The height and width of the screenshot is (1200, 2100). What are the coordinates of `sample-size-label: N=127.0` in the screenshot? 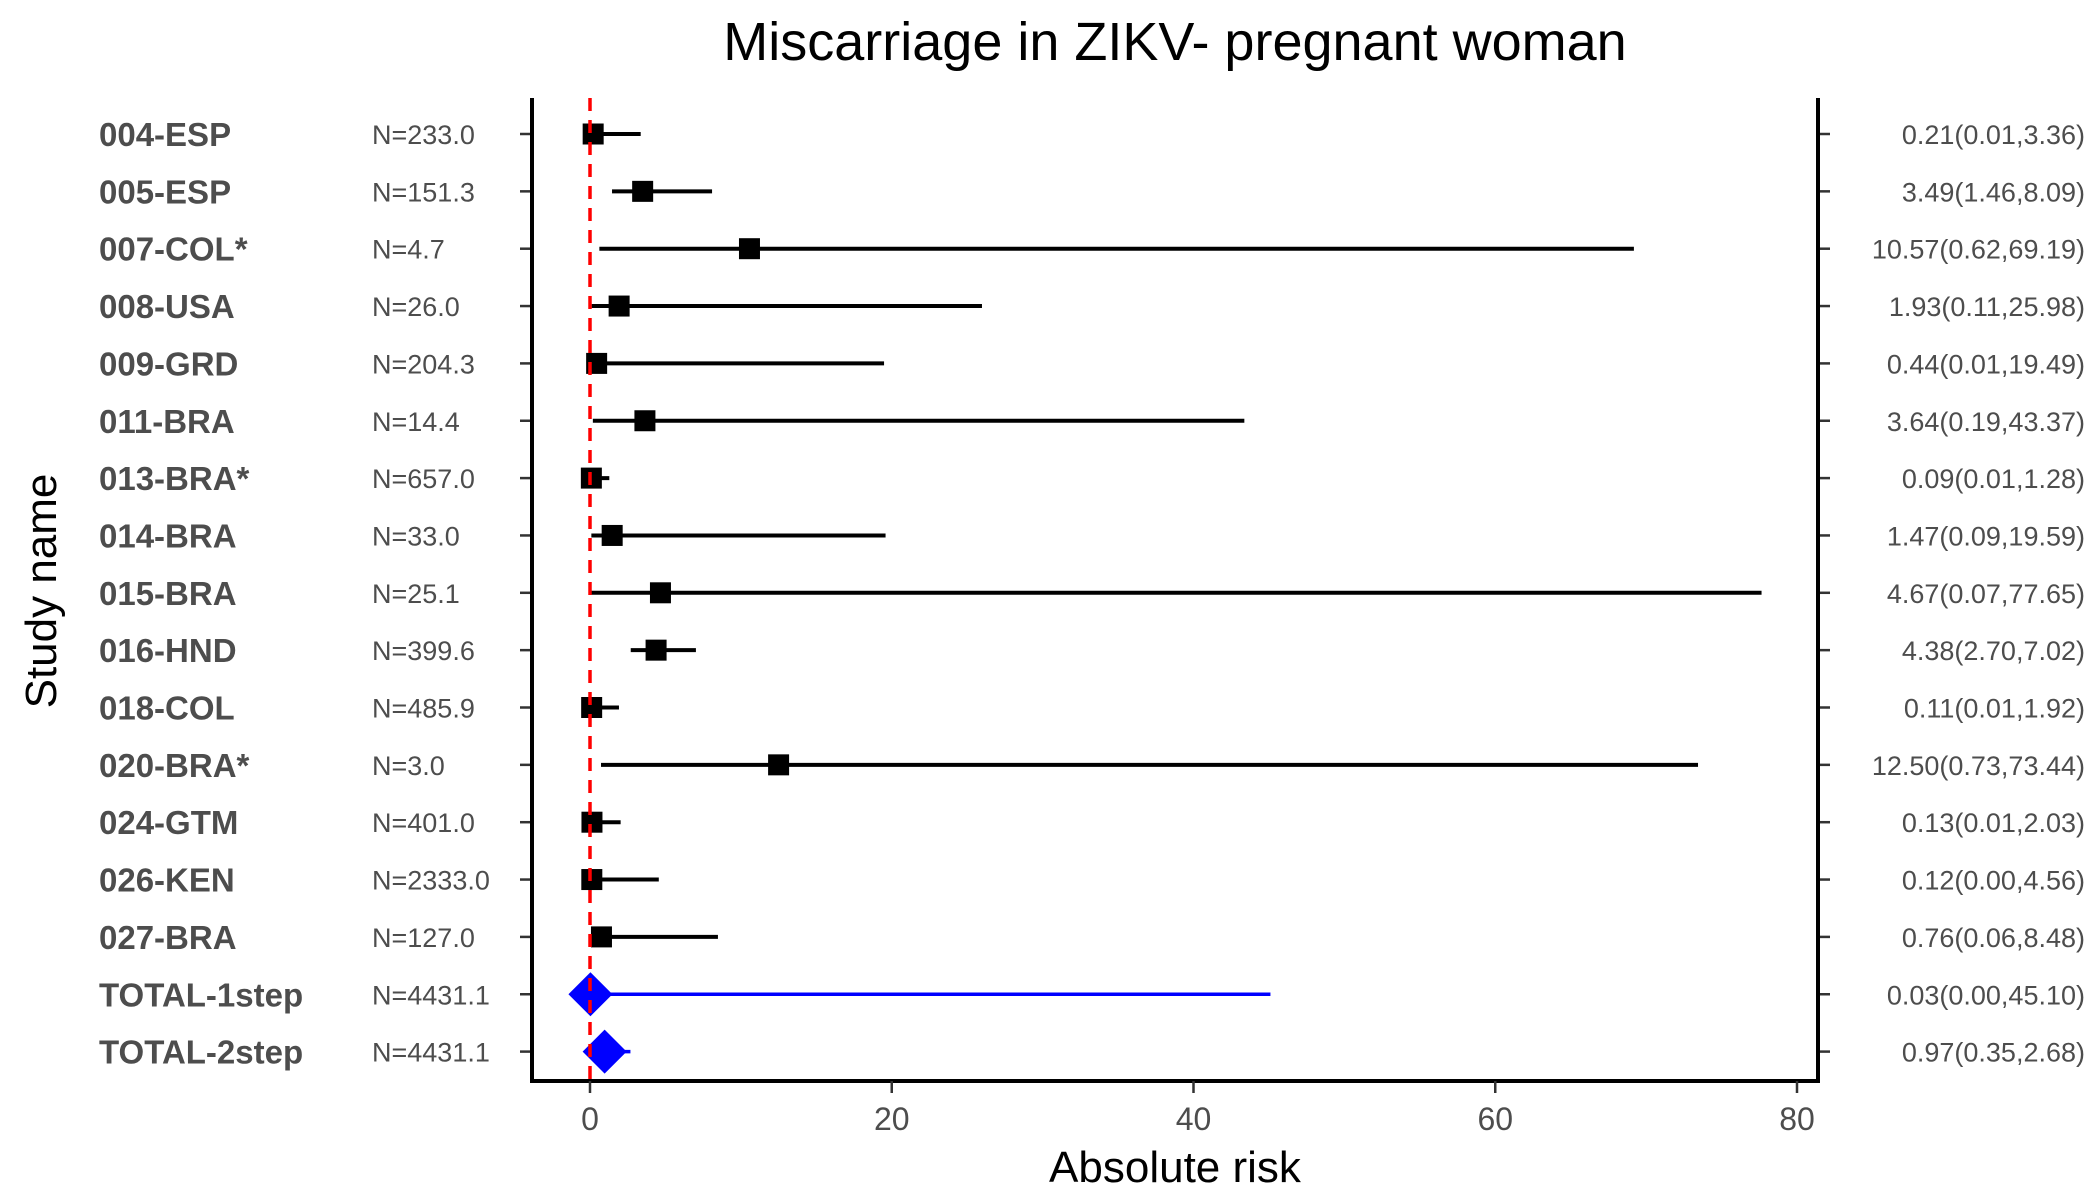 It's located at (423, 938).